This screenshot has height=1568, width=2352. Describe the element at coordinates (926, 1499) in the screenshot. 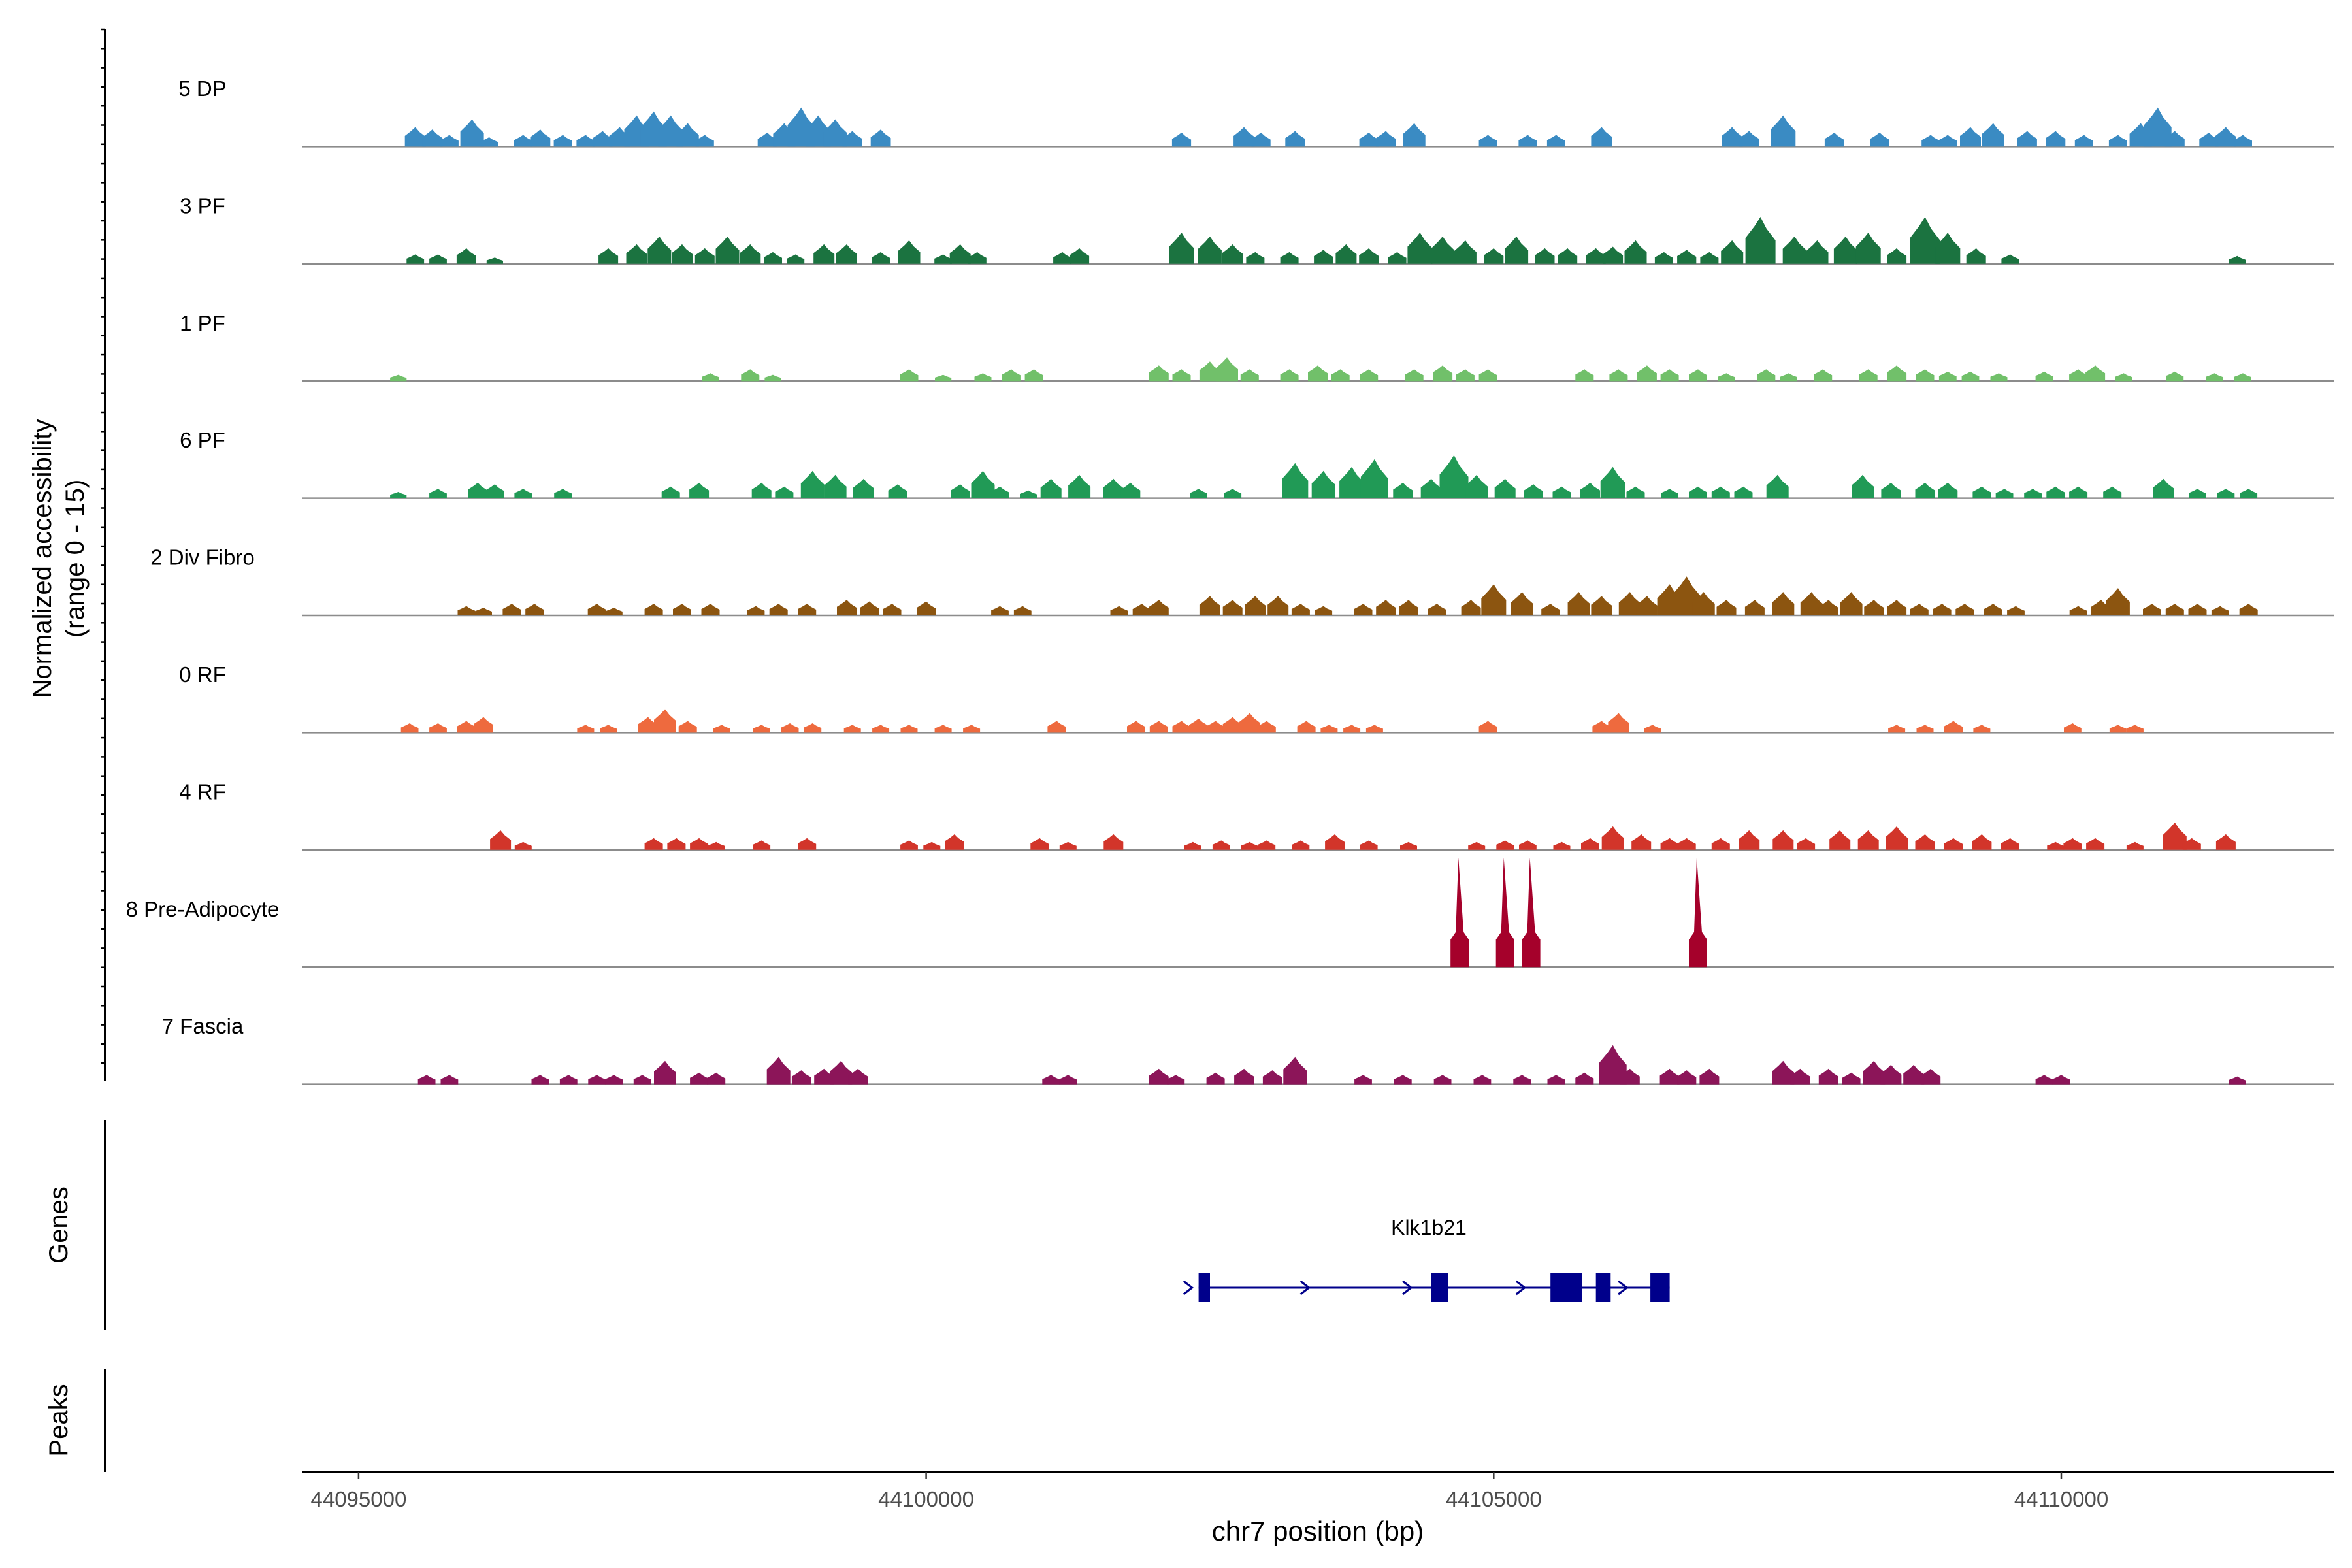

I see `x-tick-label: 44100000` at that location.